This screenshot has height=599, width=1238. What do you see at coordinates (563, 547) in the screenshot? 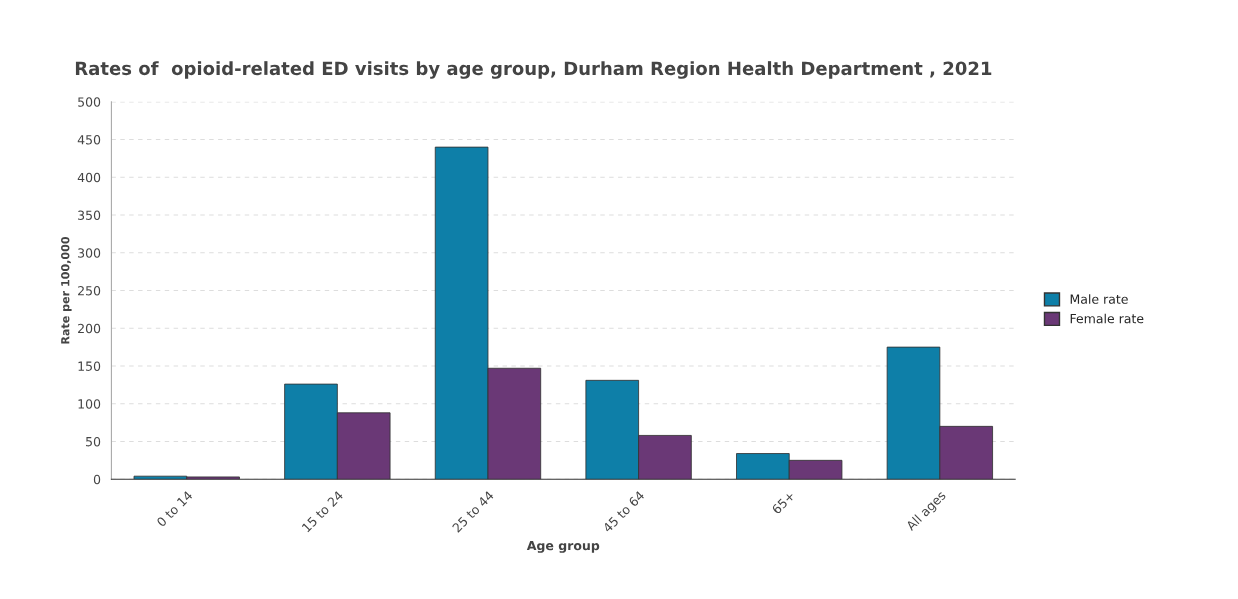
I see `x-axis-title: Age group` at bounding box center [563, 547].